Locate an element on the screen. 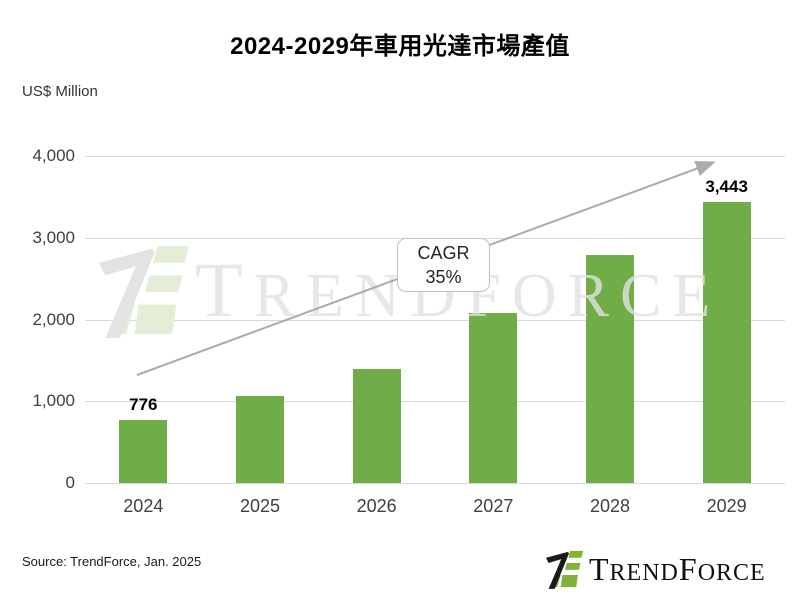 This screenshot has height=600, width=800. trendforce-logo-icon is located at coordinates (565, 569).